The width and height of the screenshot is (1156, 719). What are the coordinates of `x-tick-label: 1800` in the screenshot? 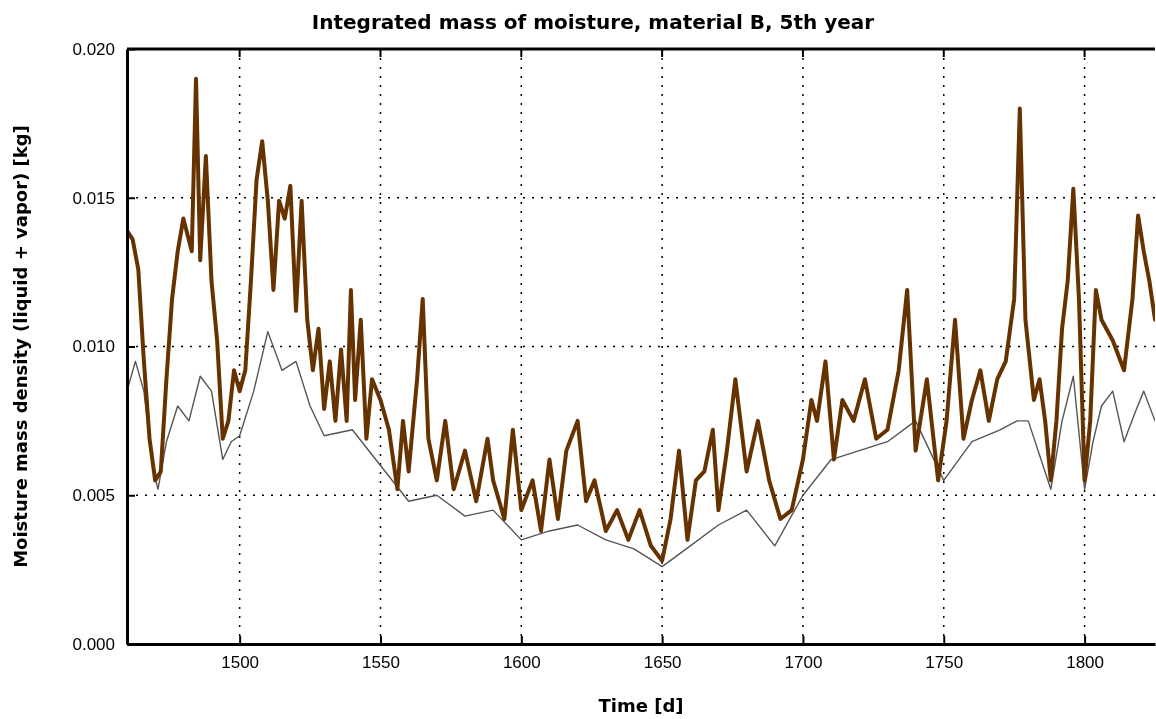 It's located at (1085, 663).